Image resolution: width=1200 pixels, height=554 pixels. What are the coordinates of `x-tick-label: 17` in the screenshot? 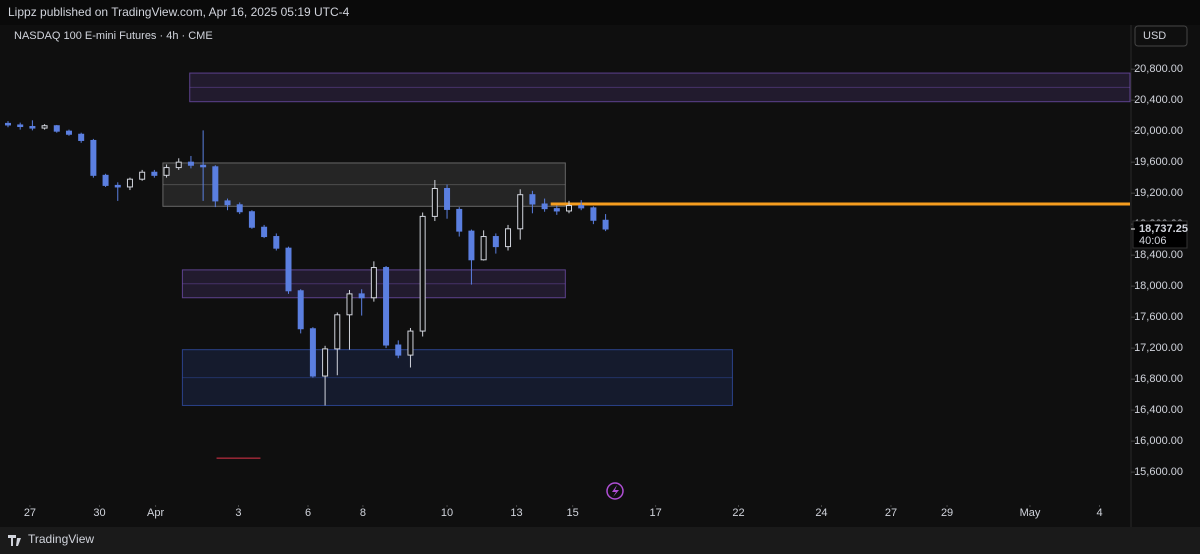 It's located at (655, 513).